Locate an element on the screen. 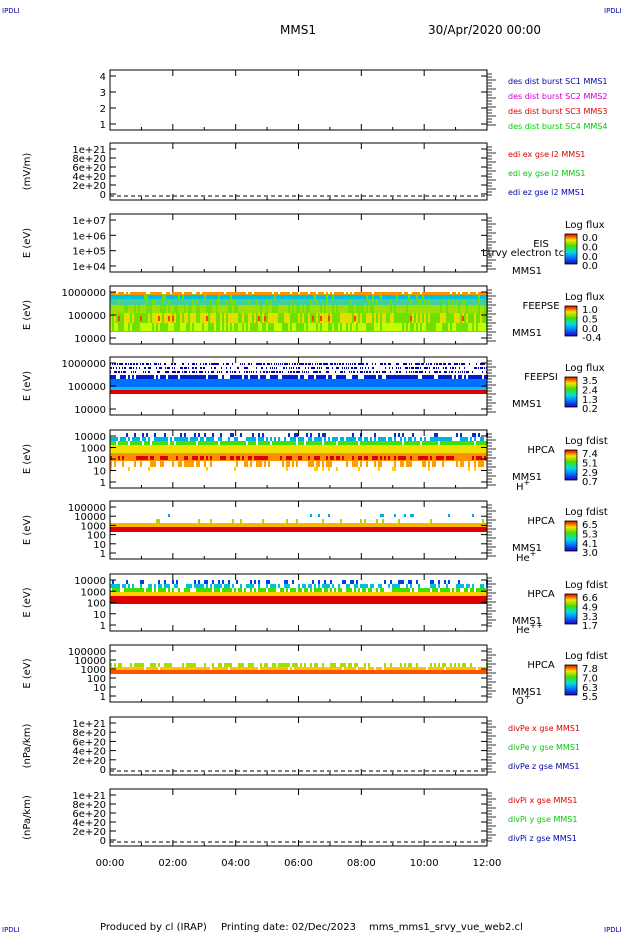 This screenshot has width=630, height=934. series-label: divPi x gse MMS1 is located at coordinates (542, 800).